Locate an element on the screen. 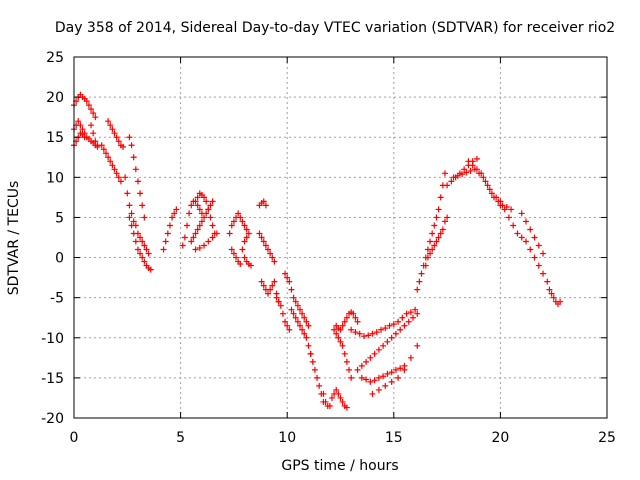  series-arc8 is located at coordinates (137, 177).